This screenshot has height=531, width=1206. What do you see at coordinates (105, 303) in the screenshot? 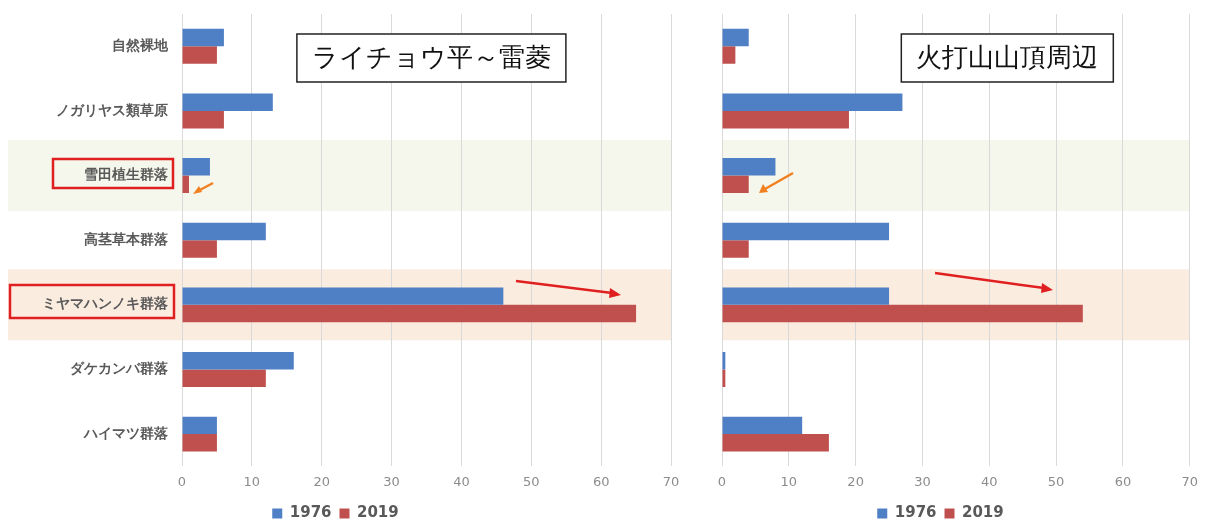
I see `y-tick-label: ミヤマハンノキ群落` at bounding box center [105, 303].